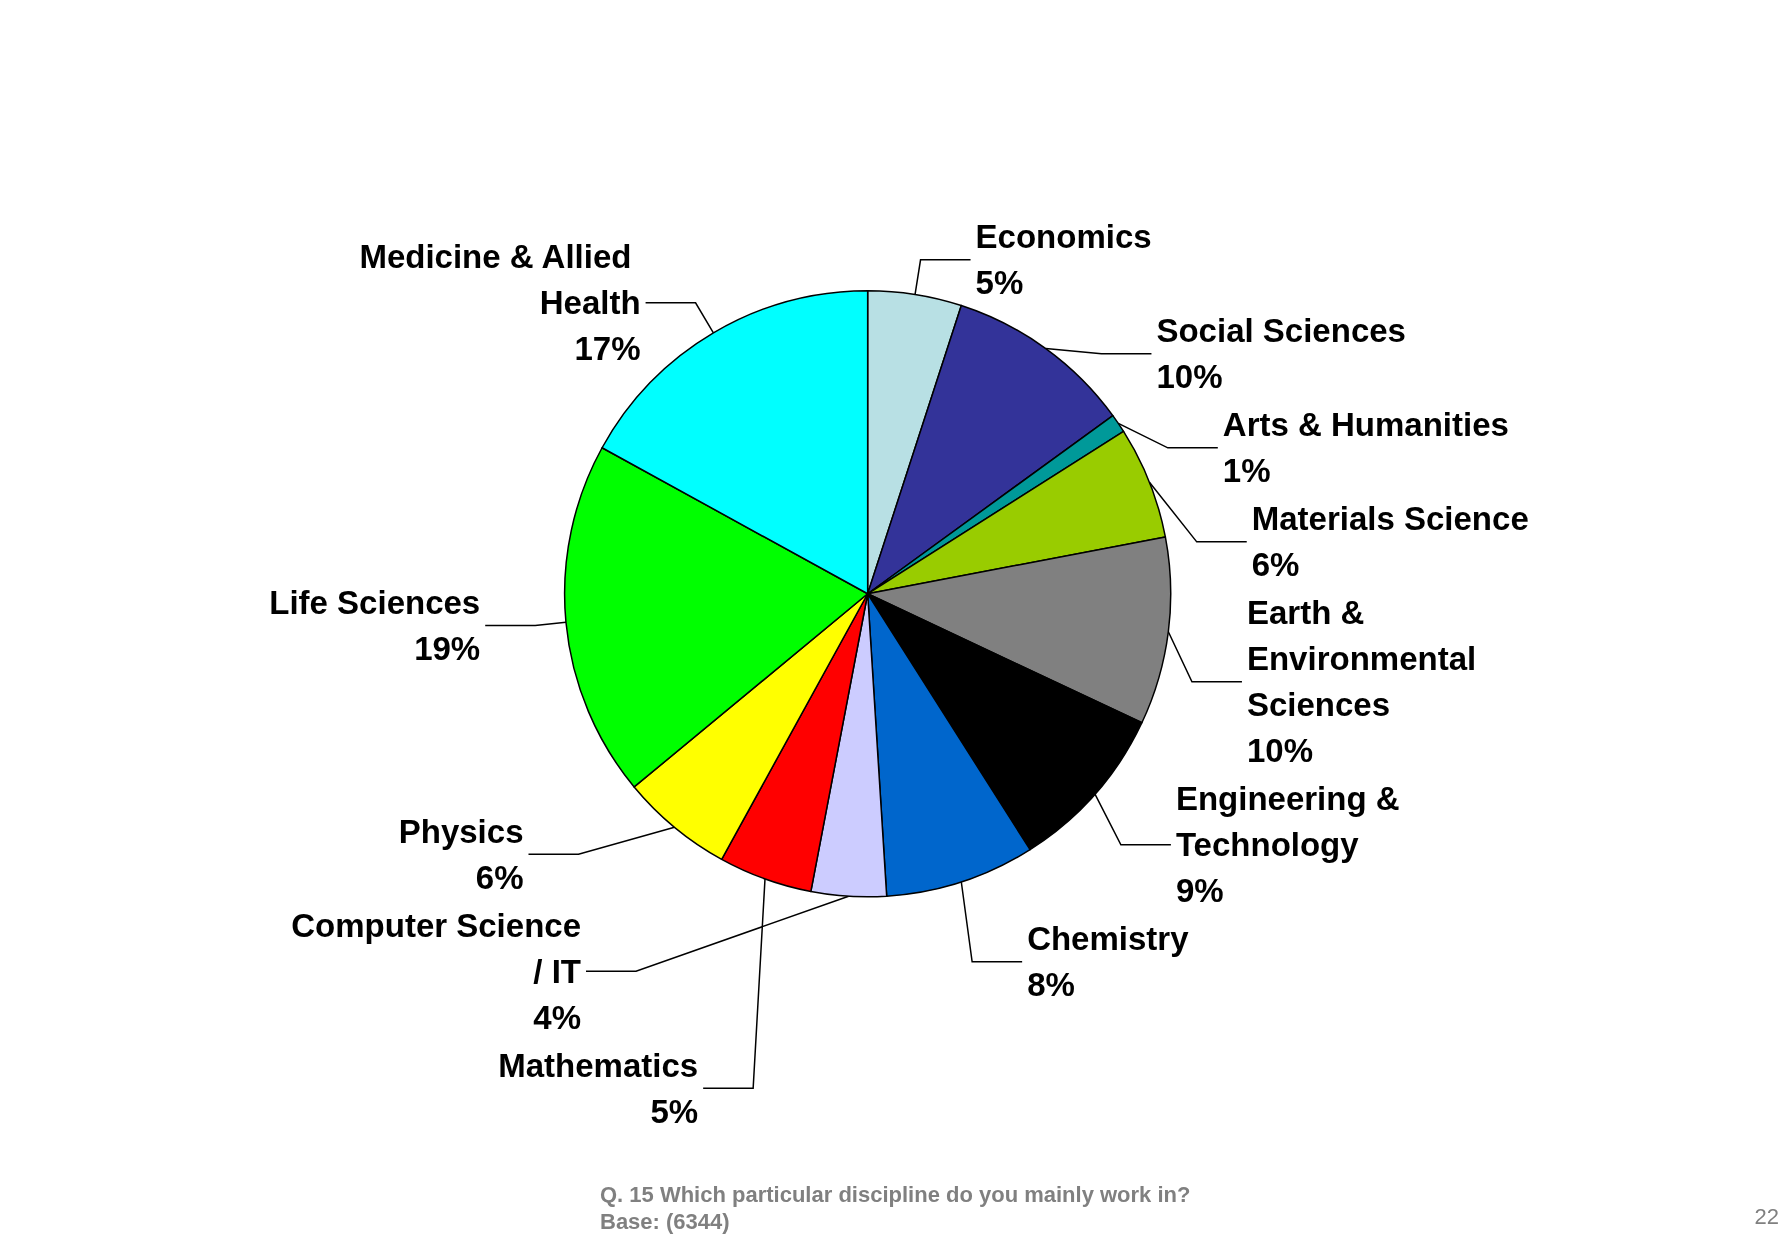  I want to click on slice-label: Physics, so click(461, 831).